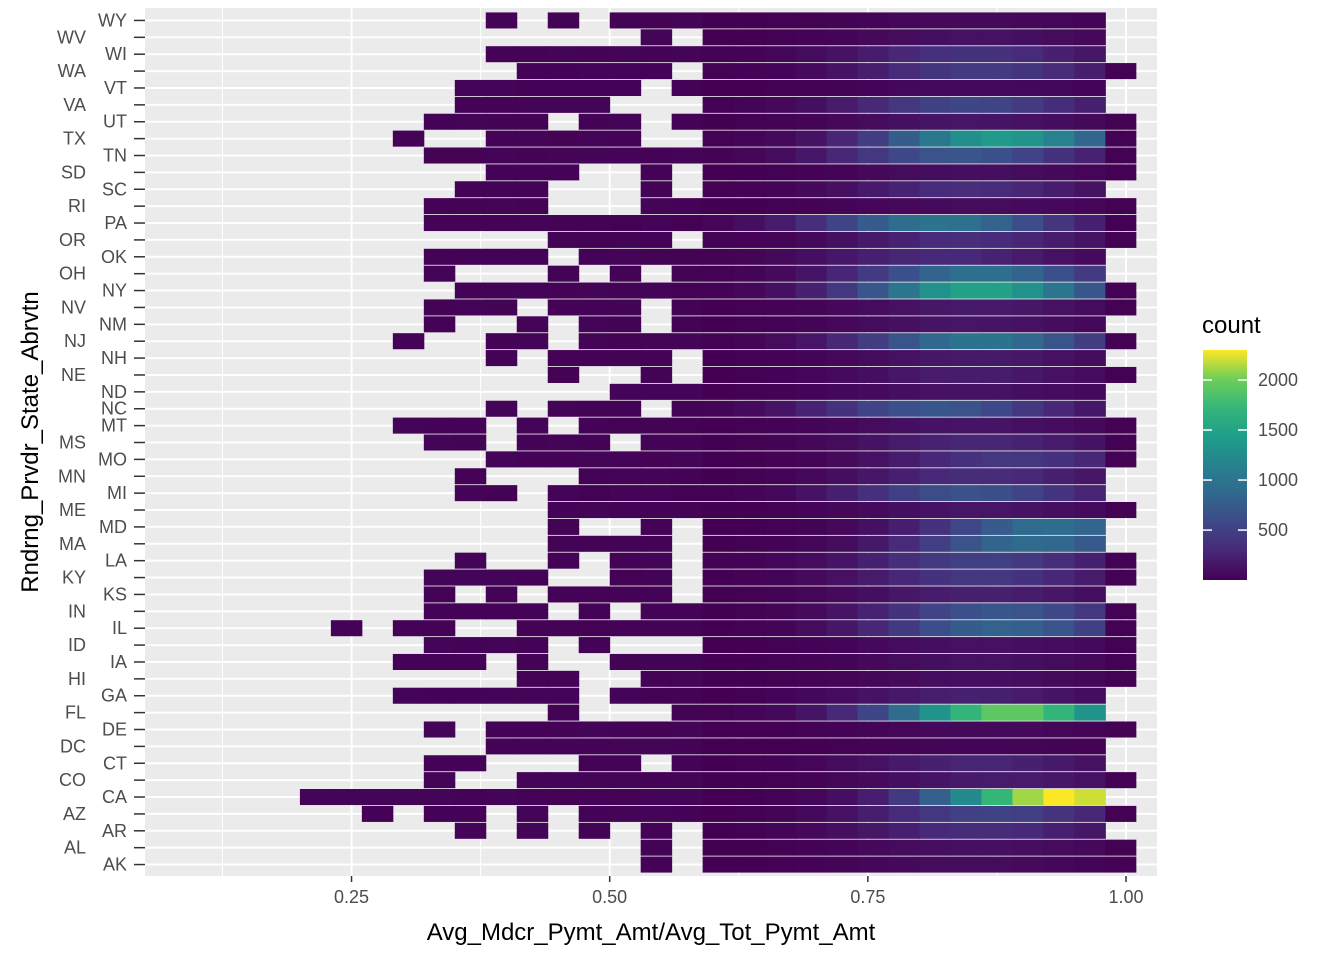 This screenshot has height=960, width=1344. What do you see at coordinates (115, 763) in the screenshot?
I see `y-tick-label: CT` at bounding box center [115, 763].